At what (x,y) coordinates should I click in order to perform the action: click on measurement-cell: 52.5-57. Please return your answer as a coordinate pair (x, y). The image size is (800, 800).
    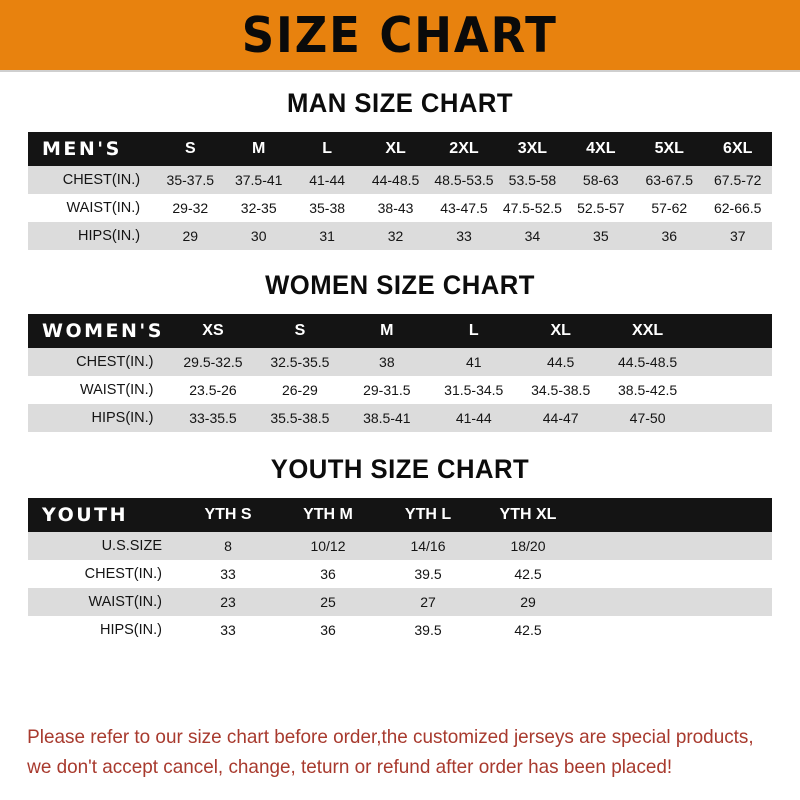
    Looking at the image, I should click on (601, 208).